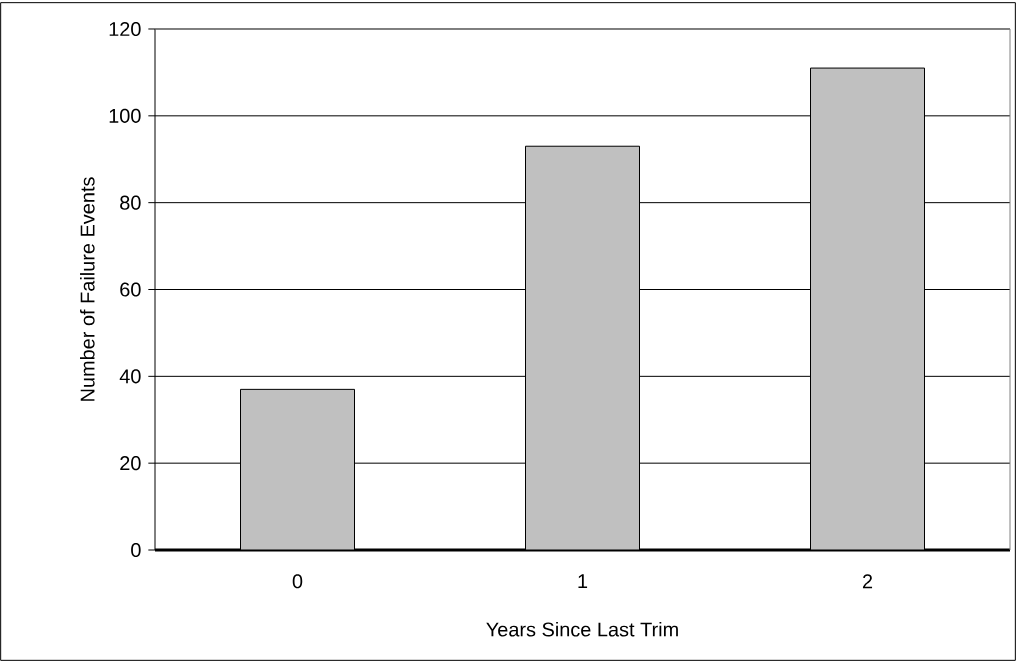 This screenshot has width=1016, height=661. I want to click on y-tick-label: 120, so click(125, 29).